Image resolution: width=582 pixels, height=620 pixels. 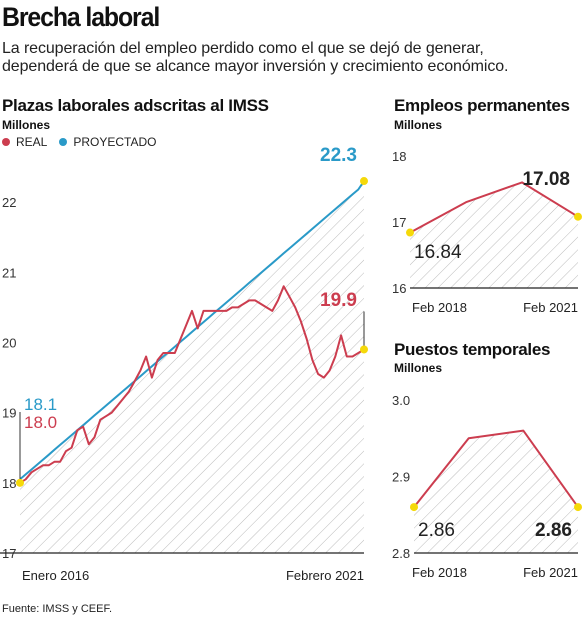 What do you see at coordinates (364, 349) in the screenshot?
I see `real-end-marker` at bounding box center [364, 349].